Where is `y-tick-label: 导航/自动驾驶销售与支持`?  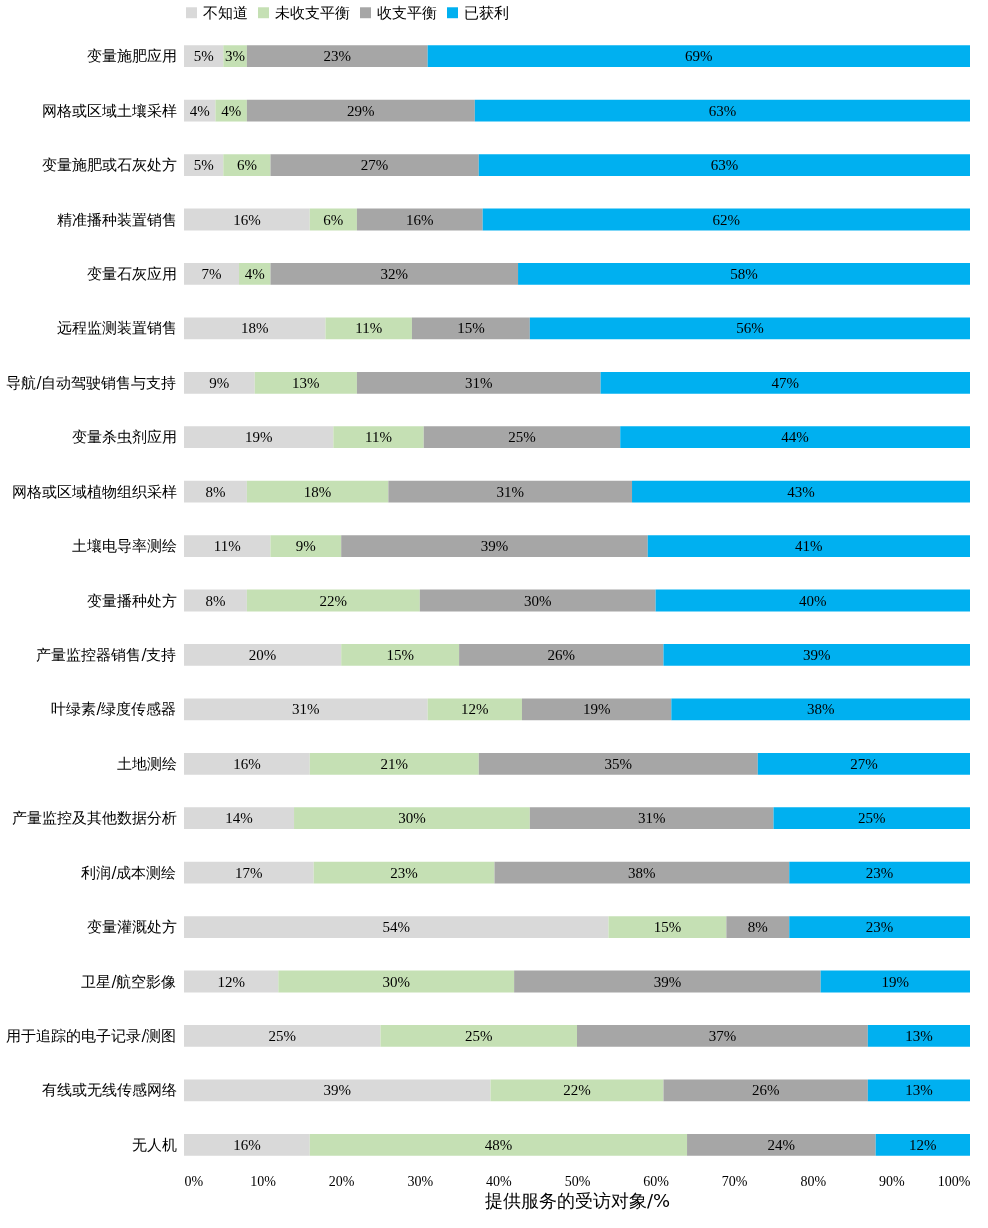 y-tick-label: 导航/自动驾驶销售与支持 is located at coordinates (91, 382).